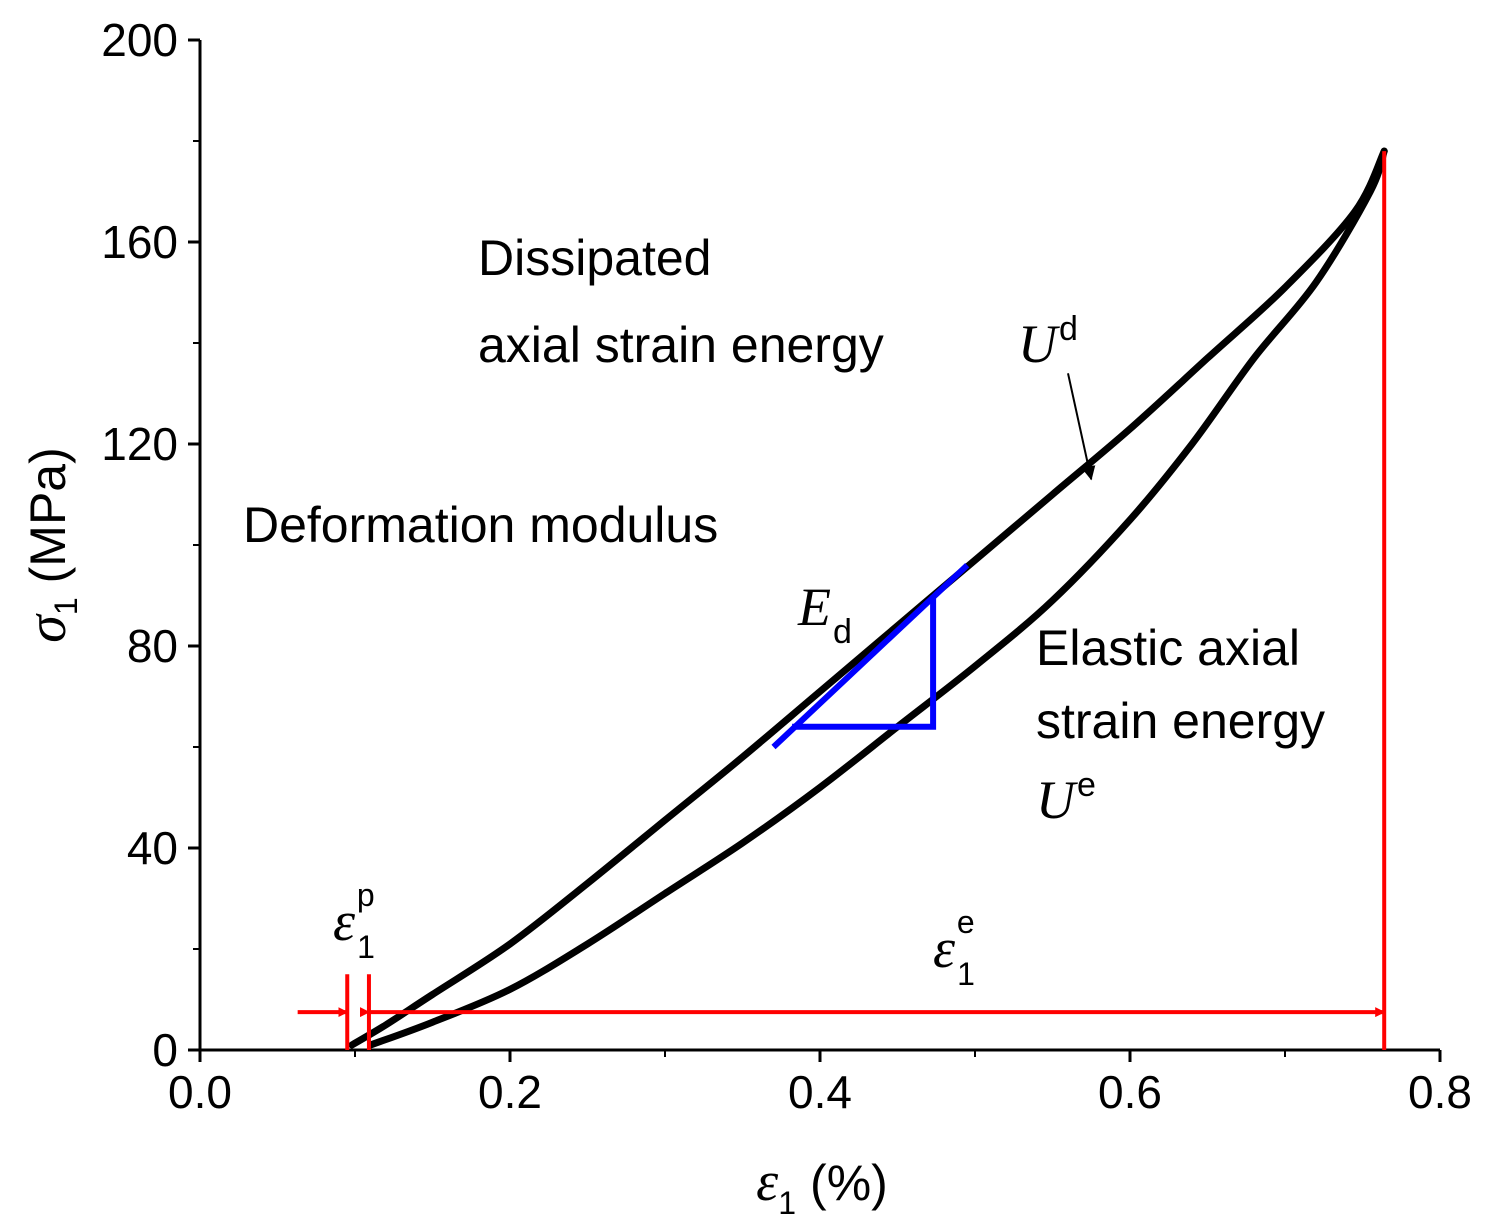 The image size is (1486, 1230). I want to click on y-tick-label-4: 160, so click(139, 242).